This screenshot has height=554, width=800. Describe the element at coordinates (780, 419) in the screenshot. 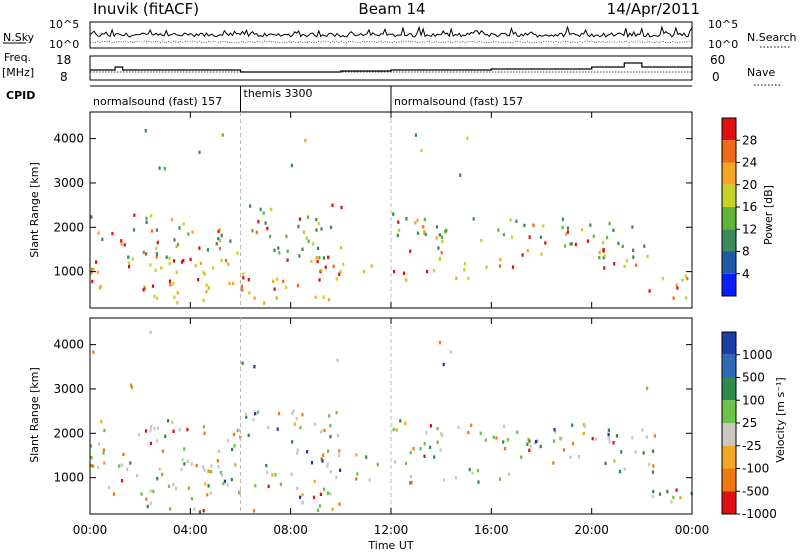

I see `velocity-colorbar-label: Velocity [m s⁻¹]` at that location.